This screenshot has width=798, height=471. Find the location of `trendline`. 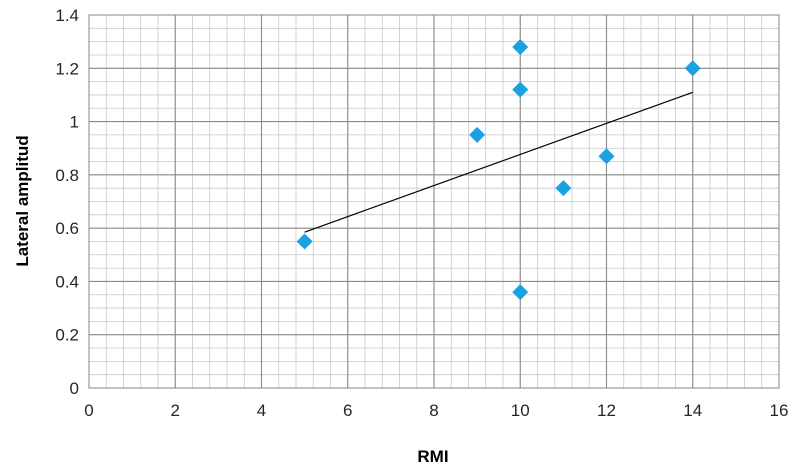

trendline is located at coordinates (498, 162).